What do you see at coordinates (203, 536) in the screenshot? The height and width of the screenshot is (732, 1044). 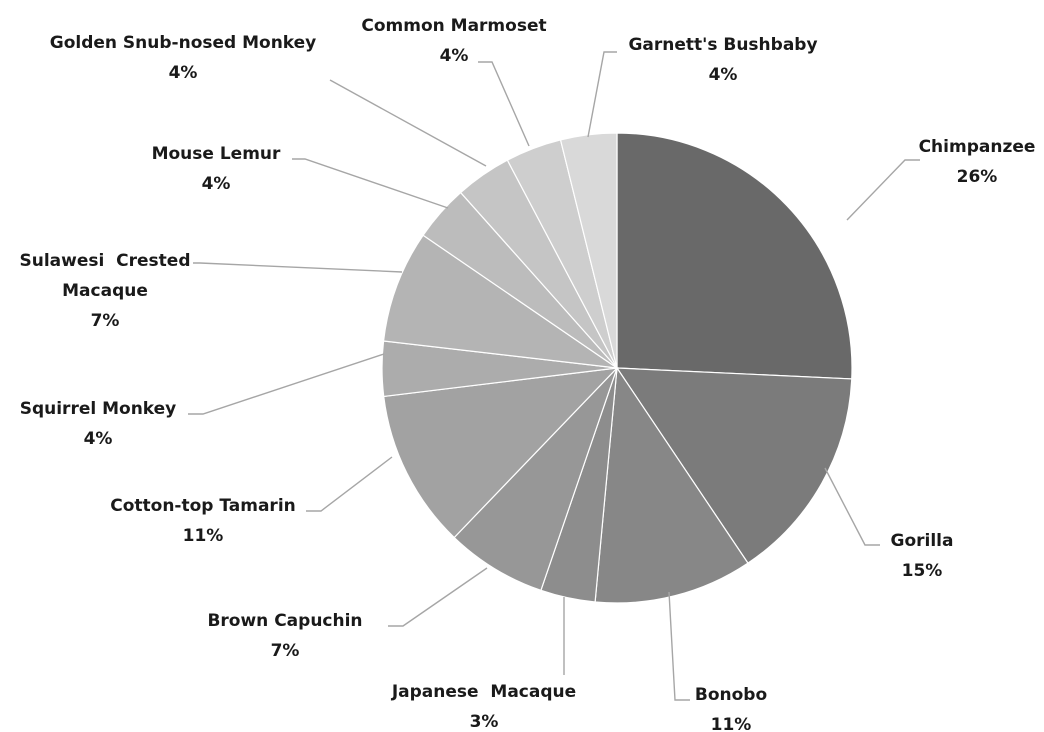 I see `slice-percent-cotton-top-tamarin: 11%` at bounding box center [203, 536].